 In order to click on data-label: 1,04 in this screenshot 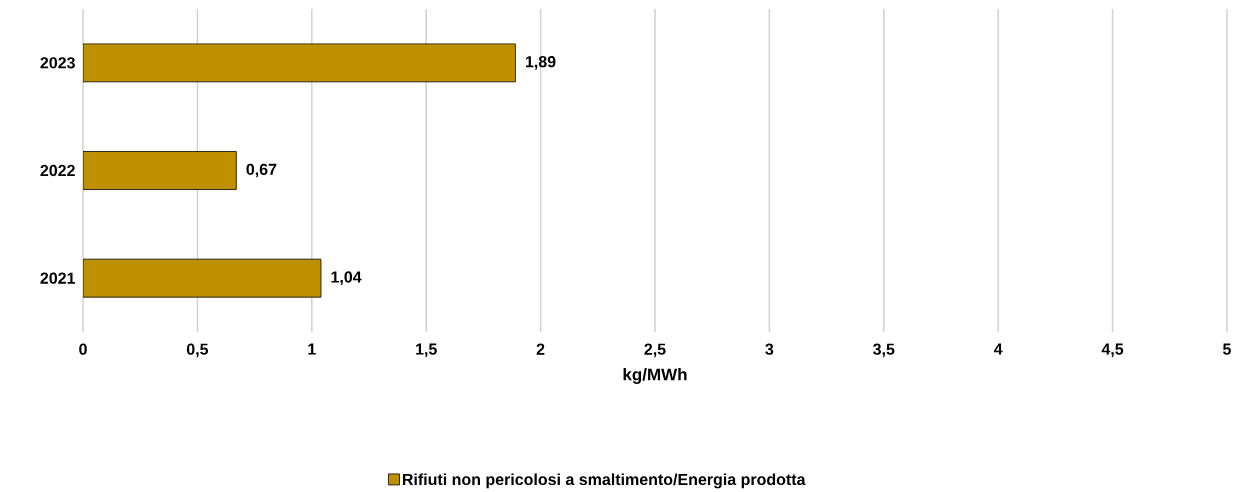, I will do `click(346, 278)`.